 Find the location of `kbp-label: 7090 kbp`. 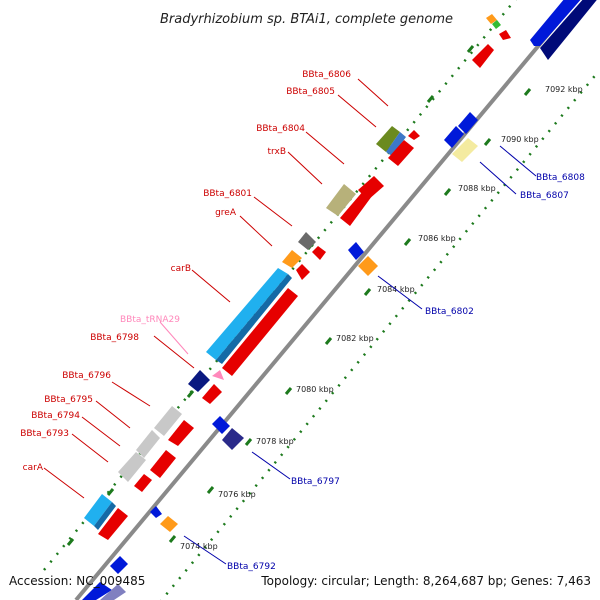

kbp-label: 7090 kbp is located at coordinates (520, 139).